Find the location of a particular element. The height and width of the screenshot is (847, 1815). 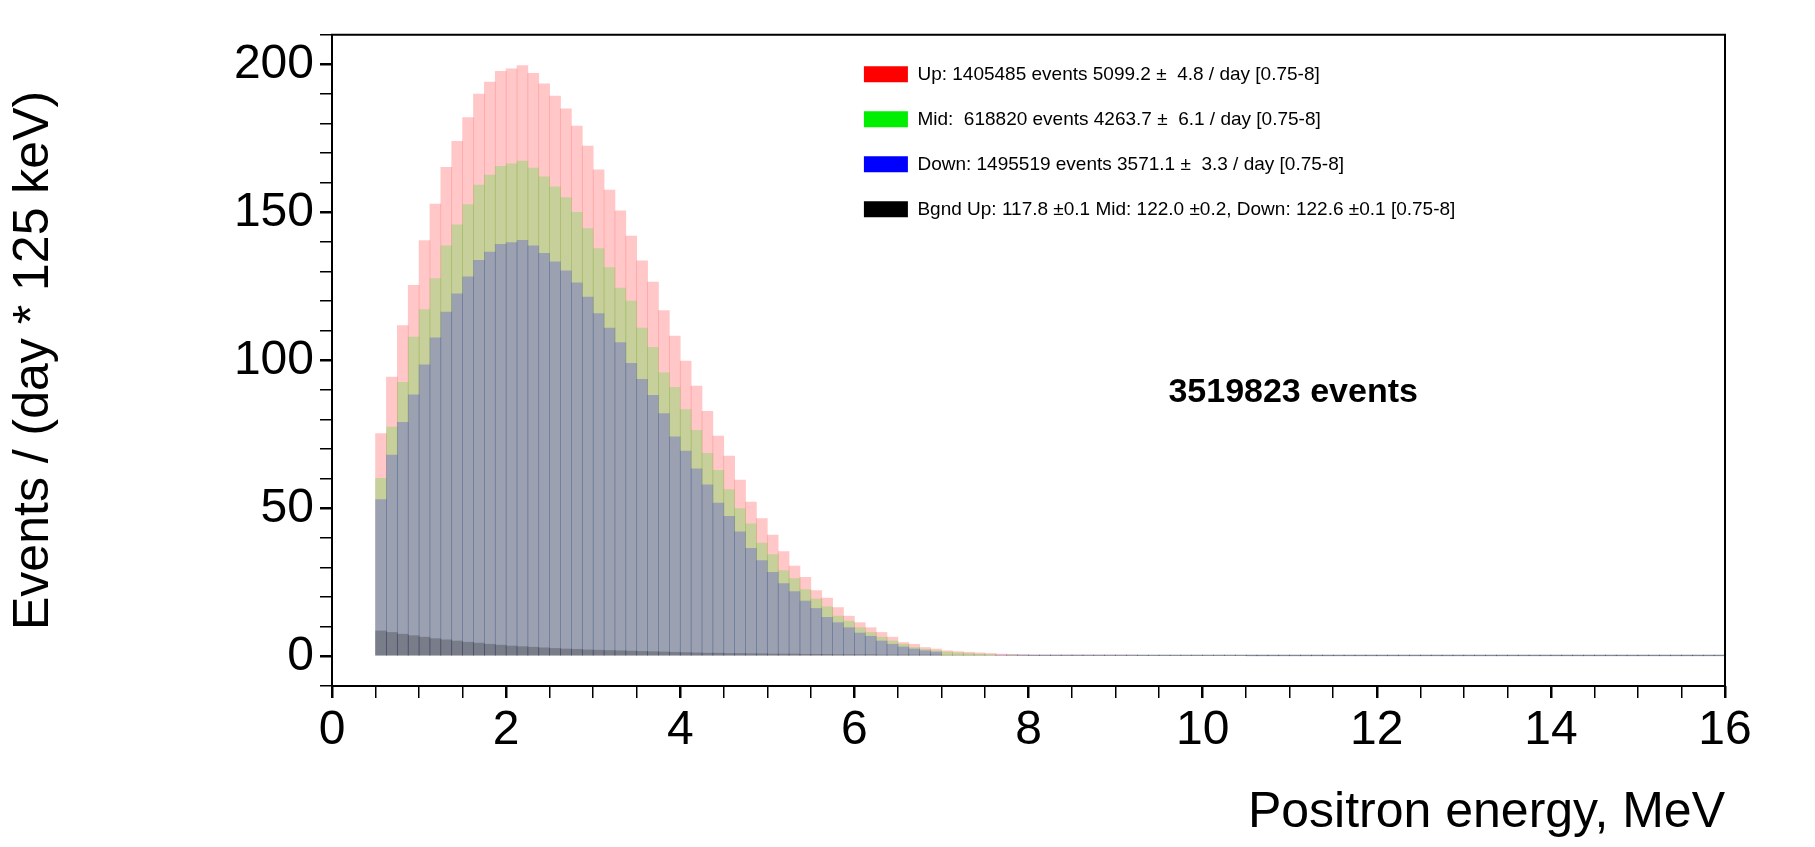

legend-label: Up: 1405485 events 5099.2 ± 4.8 / day [0.75-8] is located at coordinates (1118, 73).